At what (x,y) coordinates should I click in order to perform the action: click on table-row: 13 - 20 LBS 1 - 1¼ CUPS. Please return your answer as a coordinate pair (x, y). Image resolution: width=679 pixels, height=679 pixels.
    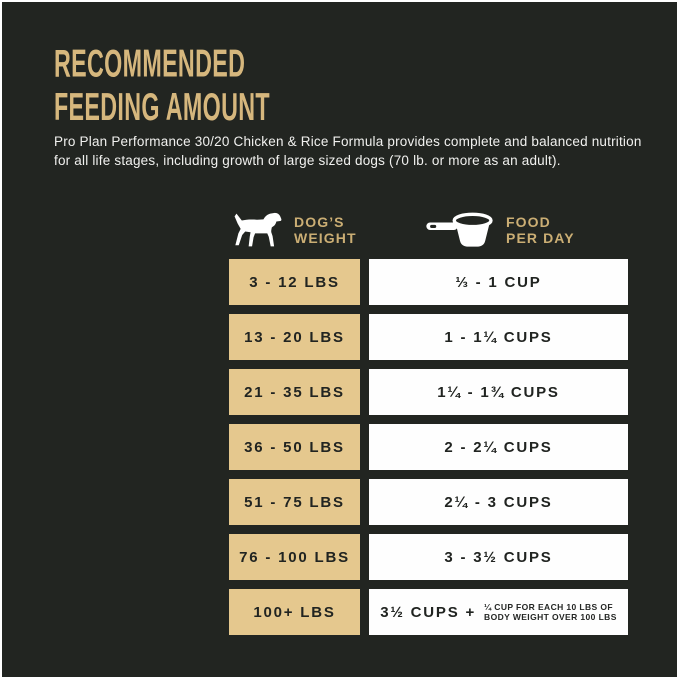
    Looking at the image, I should click on (428, 337).